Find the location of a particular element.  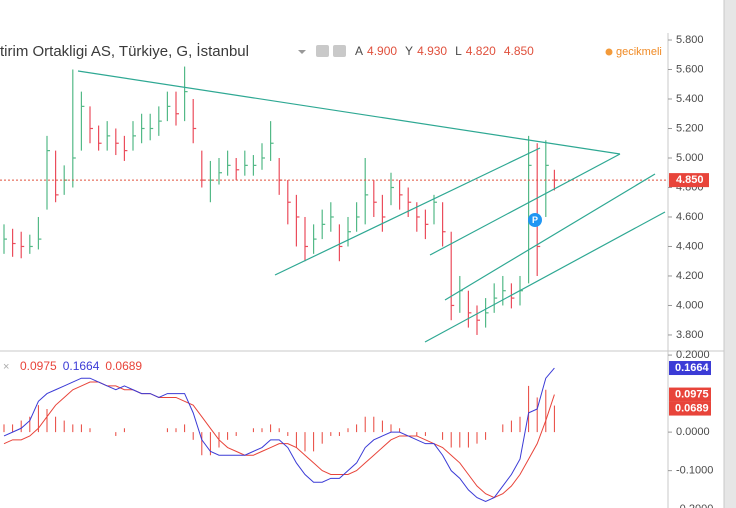

y-tick-label: 0.2000 is located at coordinates (693, 355).